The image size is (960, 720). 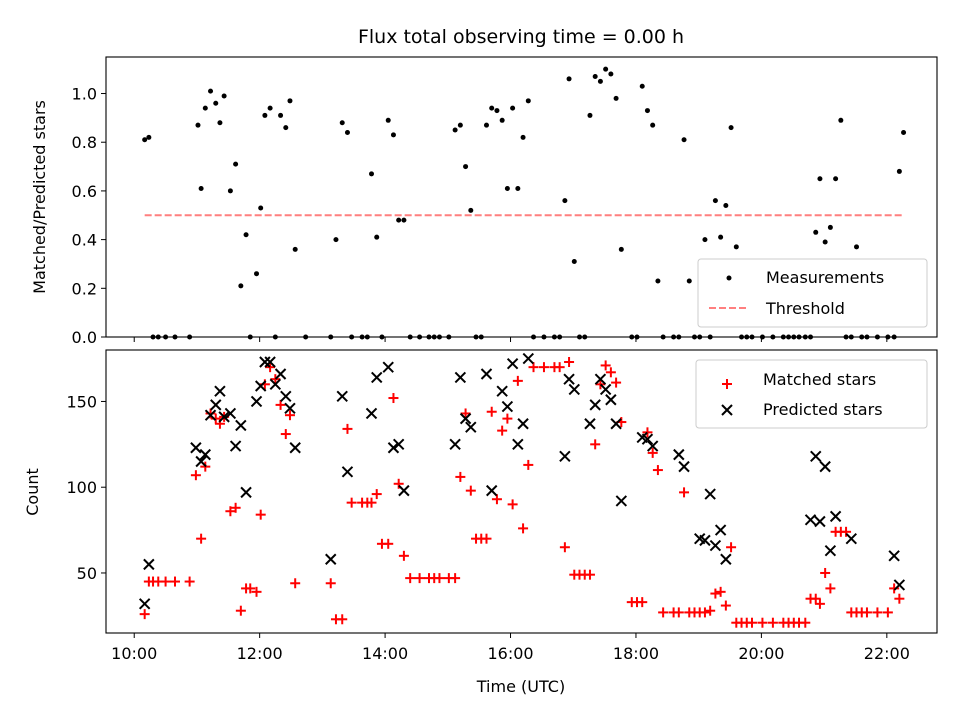 I want to click on count-x-tick-label: 16:00, so click(x=510, y=653).